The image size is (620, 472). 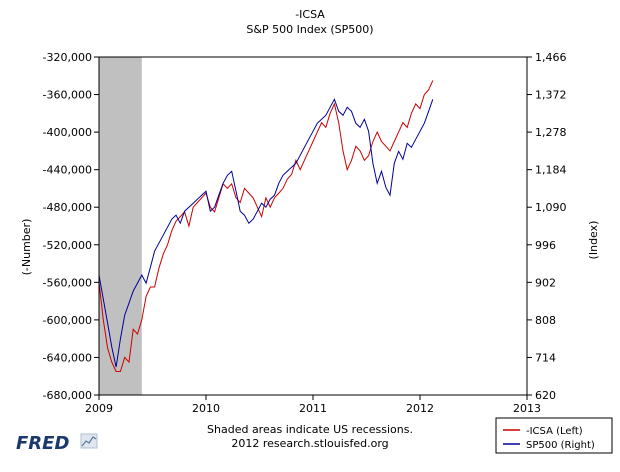 What do you see at coordinates (120, 226) in the screenshot?
I see `recession-band` at bounding box center [120, 226].